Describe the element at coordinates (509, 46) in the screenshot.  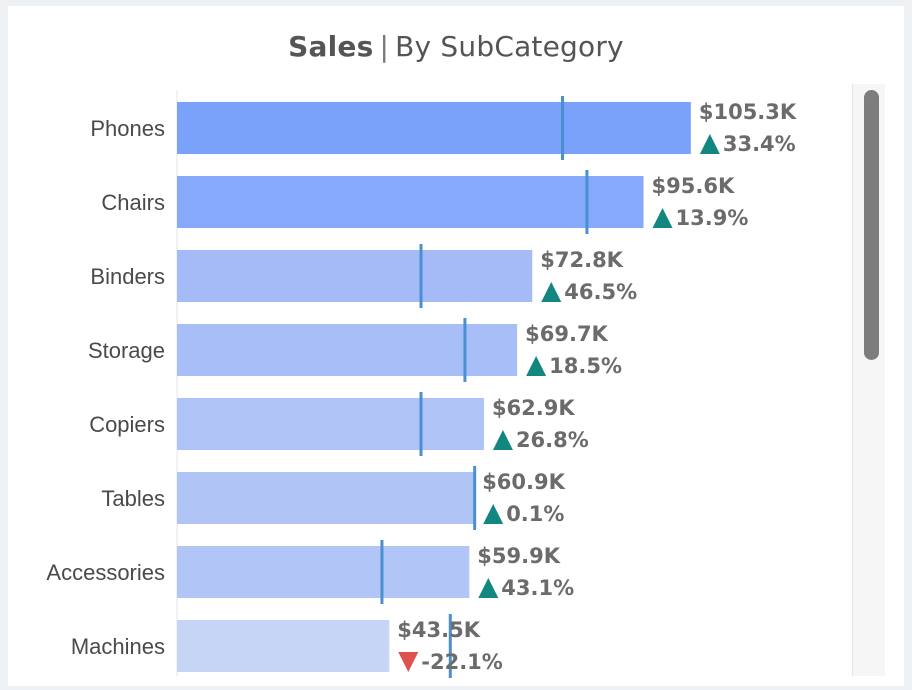
I see `title-sub: By SubCategory` at that location.